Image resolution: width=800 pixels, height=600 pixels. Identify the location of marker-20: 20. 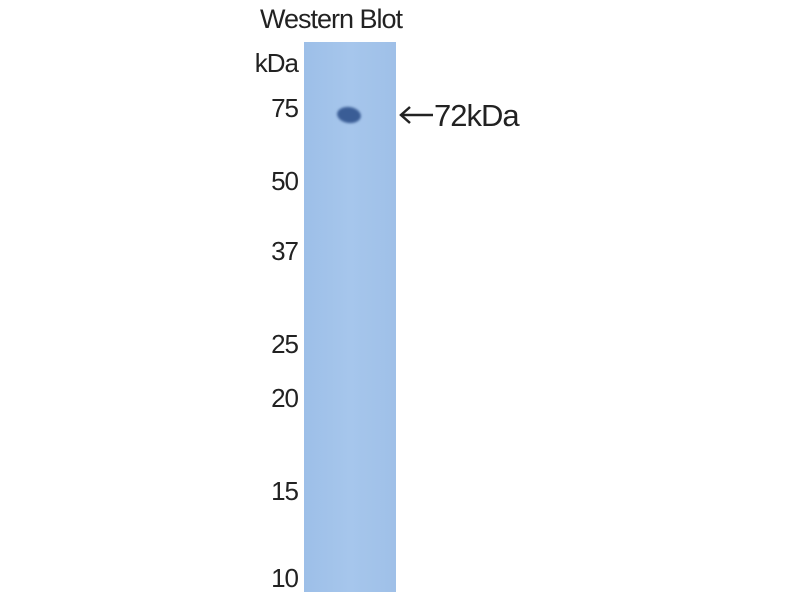
(285, 398).